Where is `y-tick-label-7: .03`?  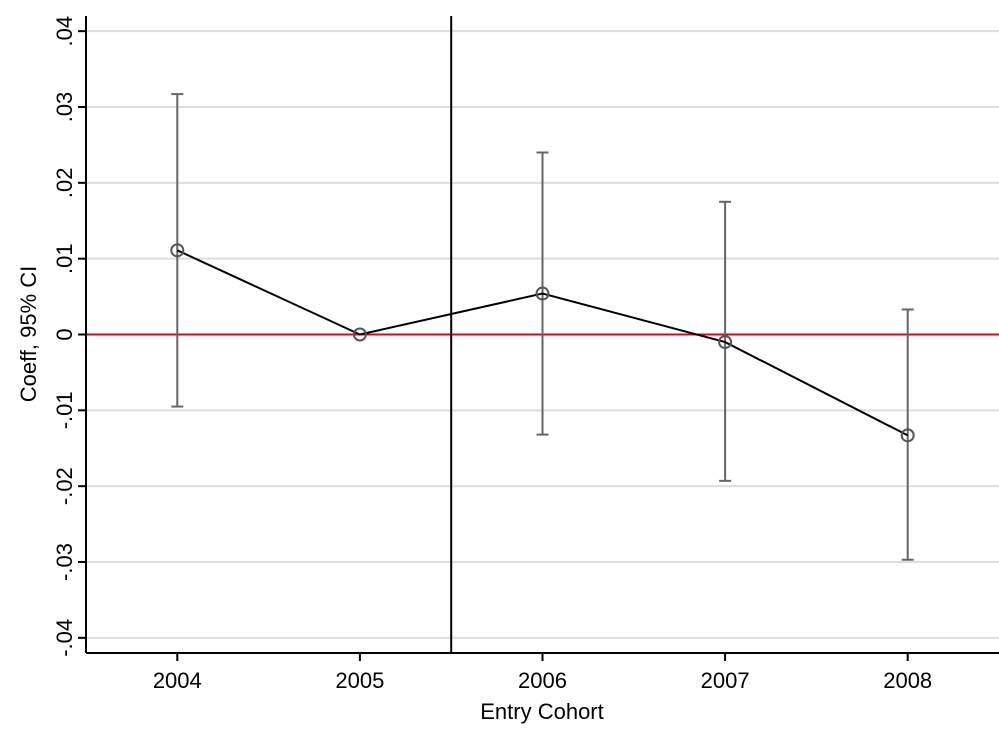
y-tick-label-7: .03 is located at coordinates (64, 107).